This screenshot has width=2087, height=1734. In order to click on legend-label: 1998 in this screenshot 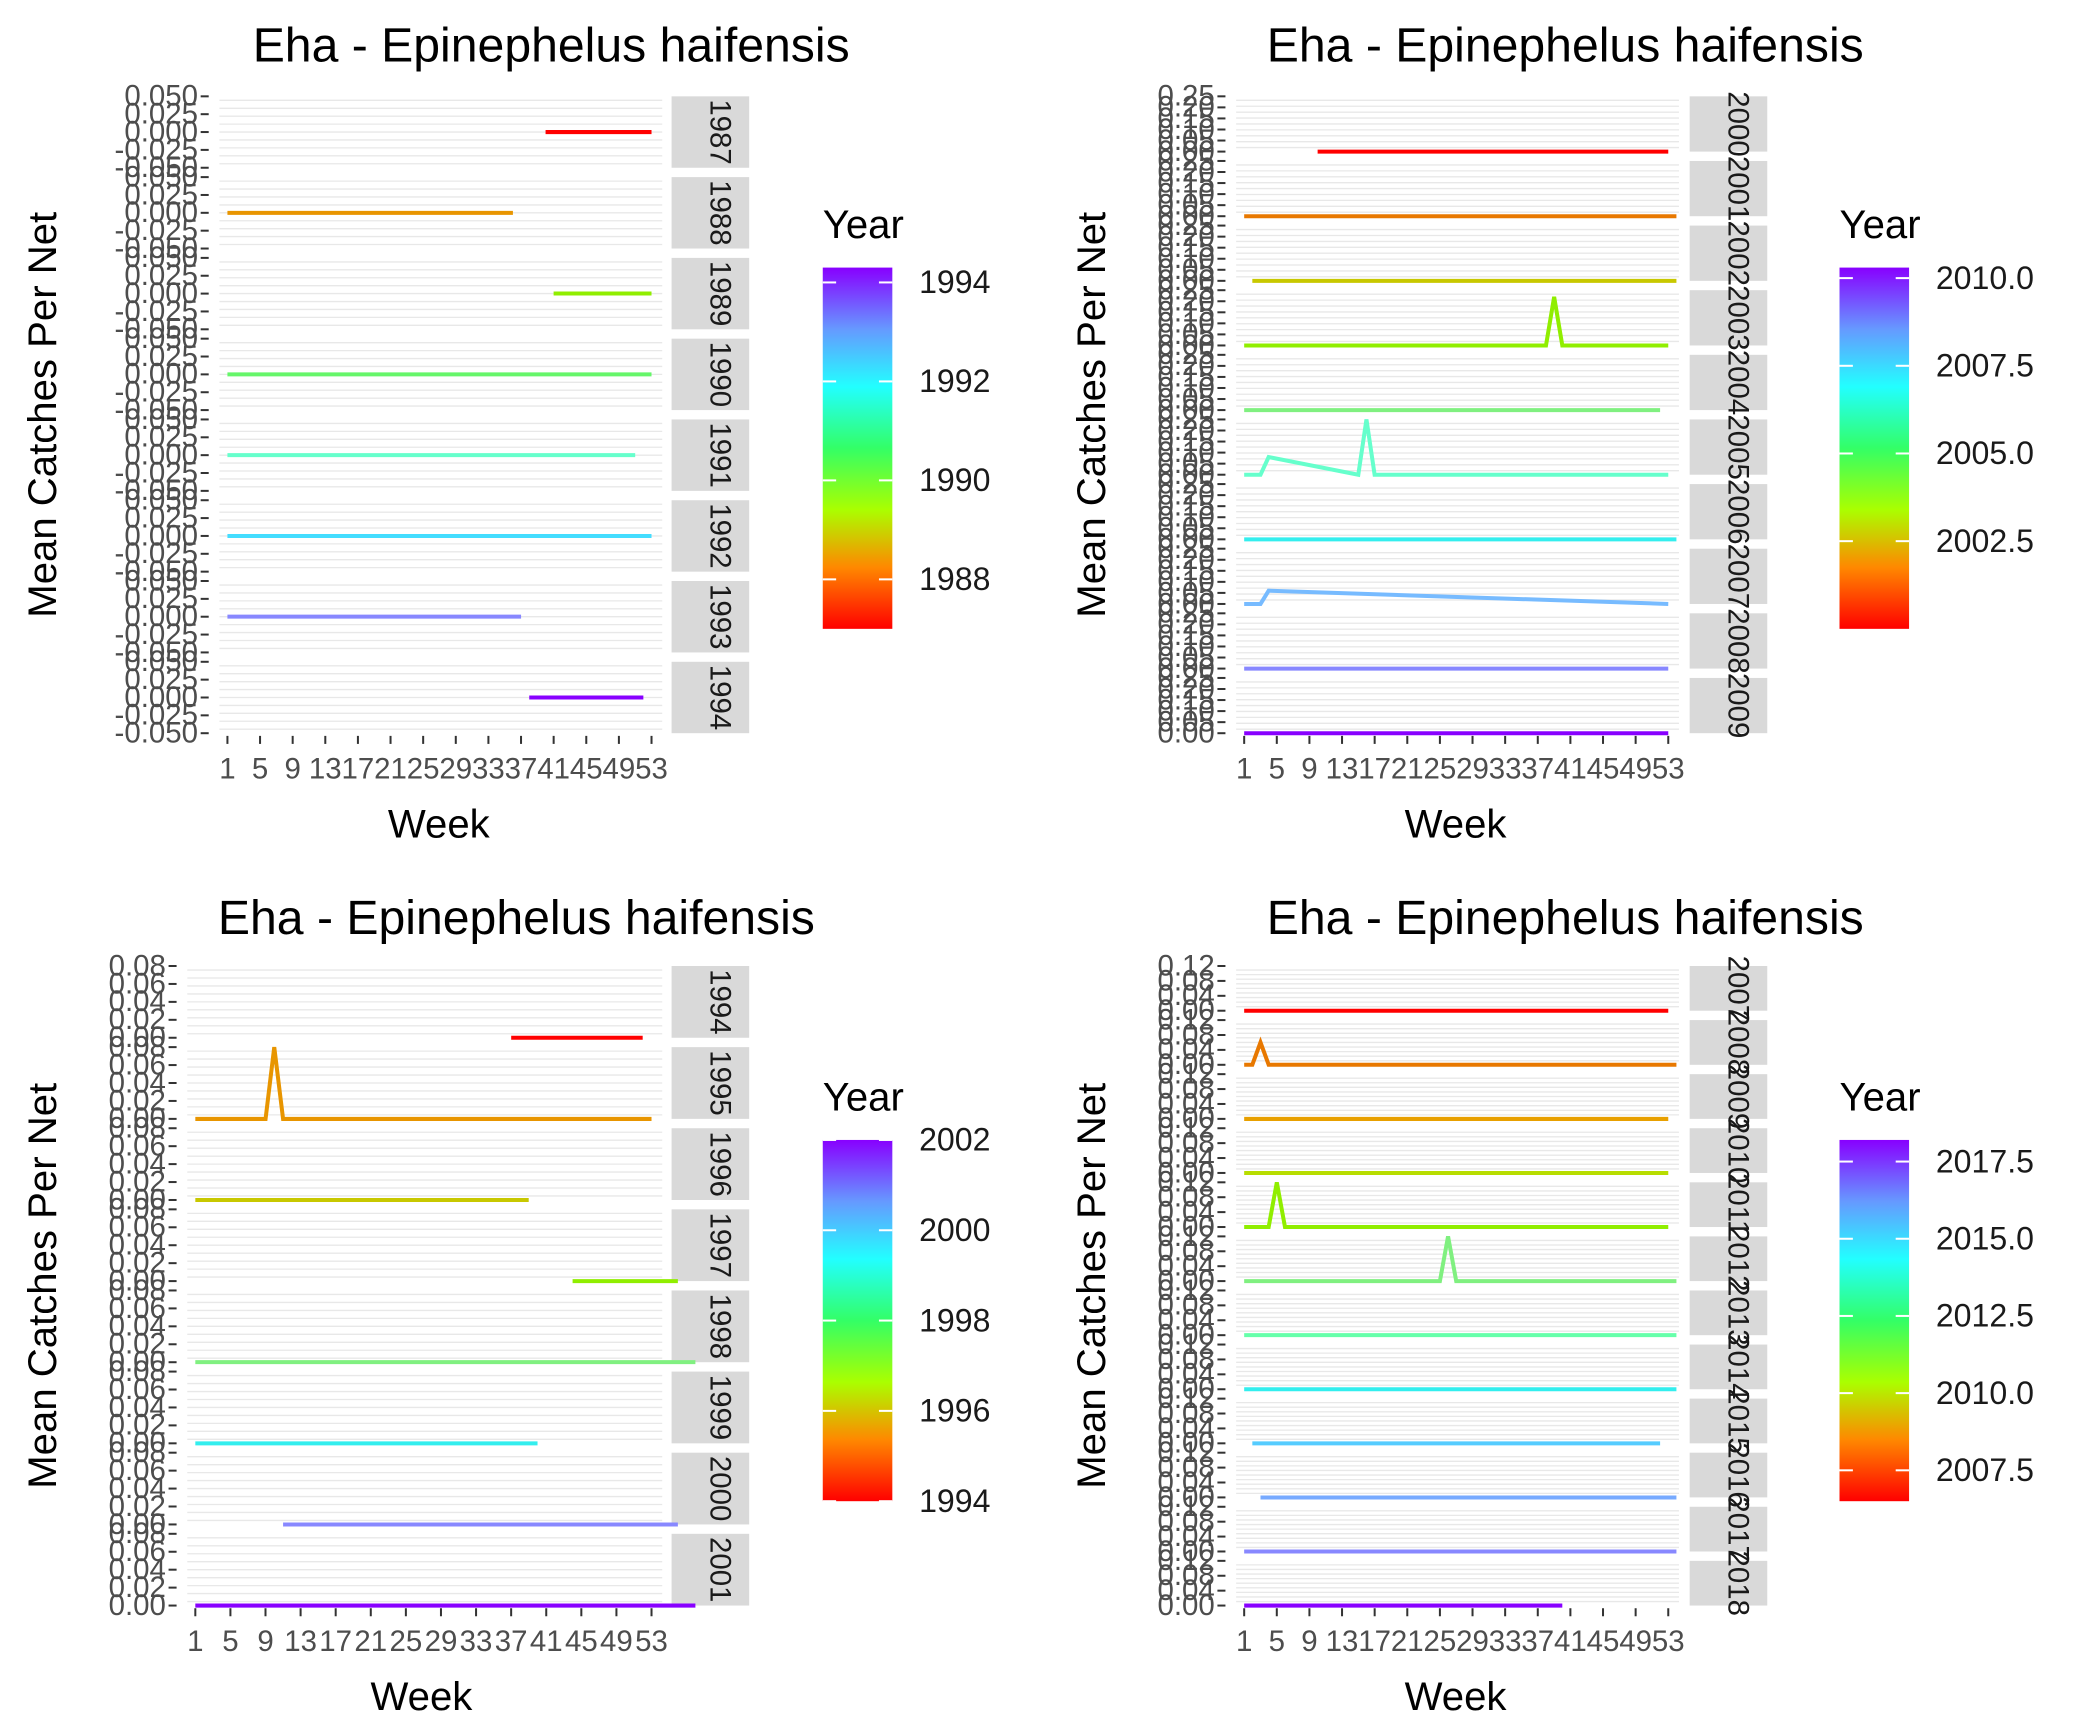, I will do `click(954, 1320)`.